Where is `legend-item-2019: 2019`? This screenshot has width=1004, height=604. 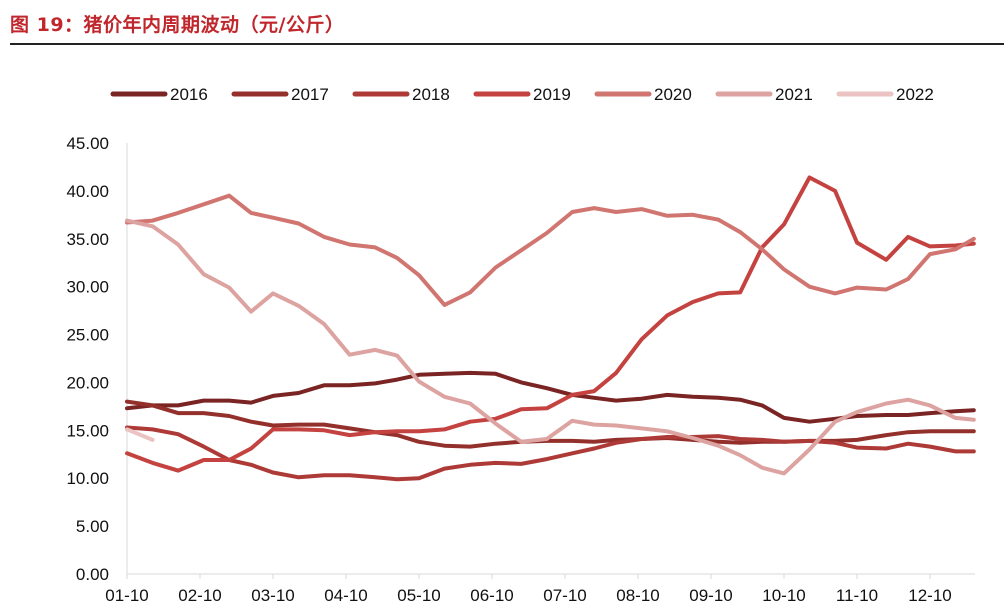
legend-item-2019: 2019 is located at coordinates (522, 94).